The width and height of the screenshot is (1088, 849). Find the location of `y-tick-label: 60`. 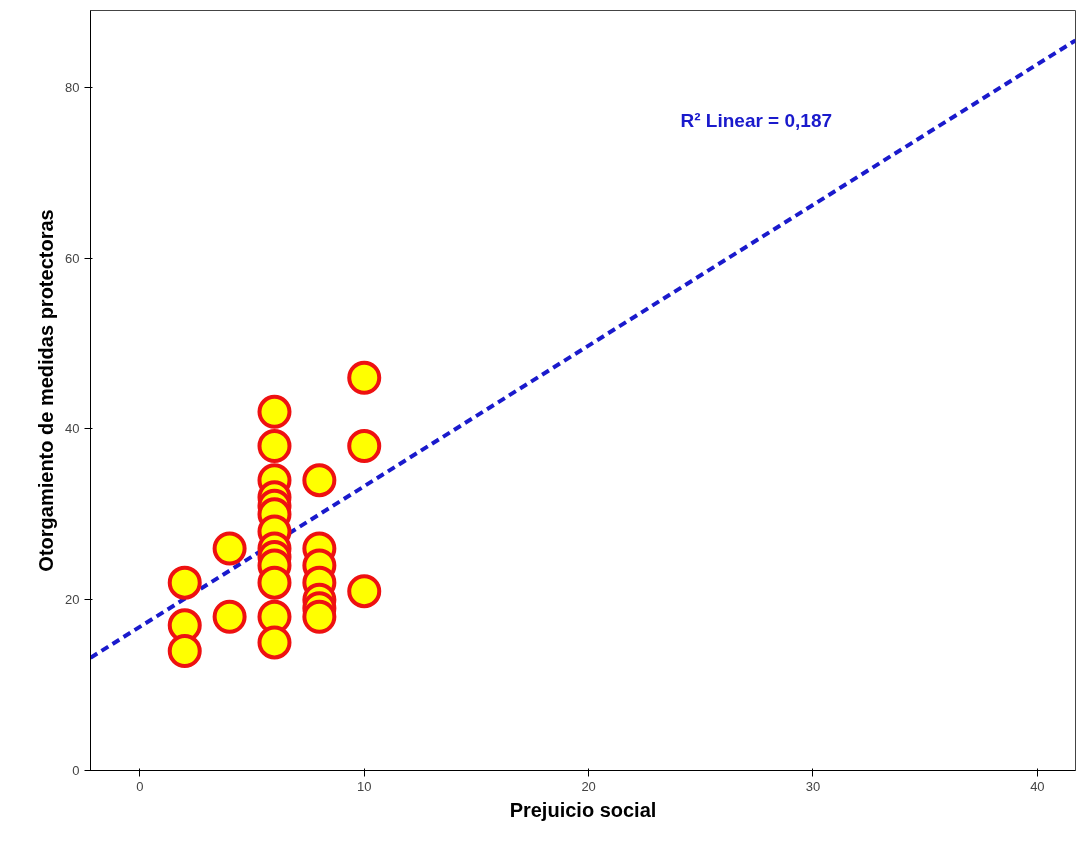

y-tick-label: 60 is located at coordinates (72, 258).